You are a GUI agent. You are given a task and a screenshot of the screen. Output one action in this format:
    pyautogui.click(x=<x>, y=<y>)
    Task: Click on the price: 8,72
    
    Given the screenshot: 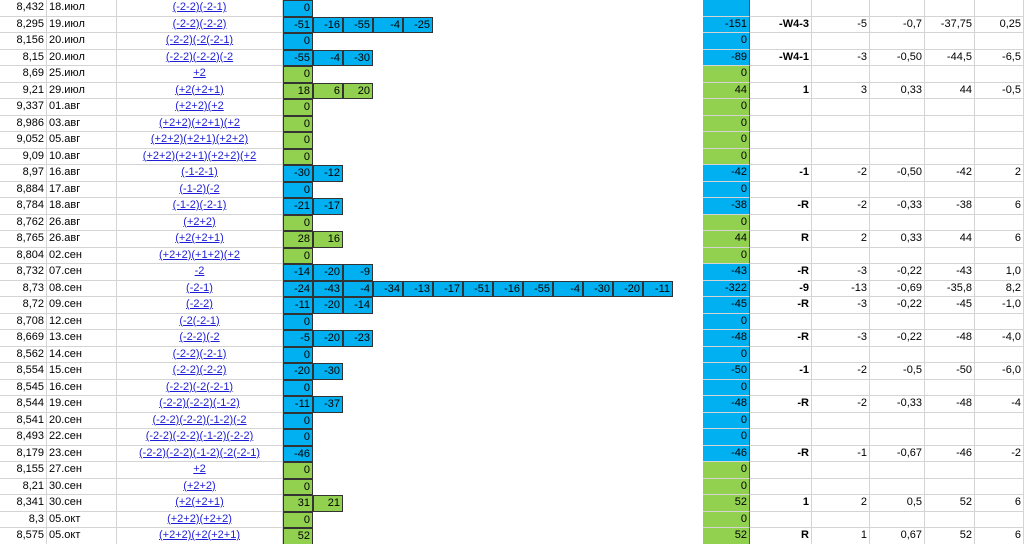 What is the action you would take?
    pyautogui.click(x=23, y=305)
    